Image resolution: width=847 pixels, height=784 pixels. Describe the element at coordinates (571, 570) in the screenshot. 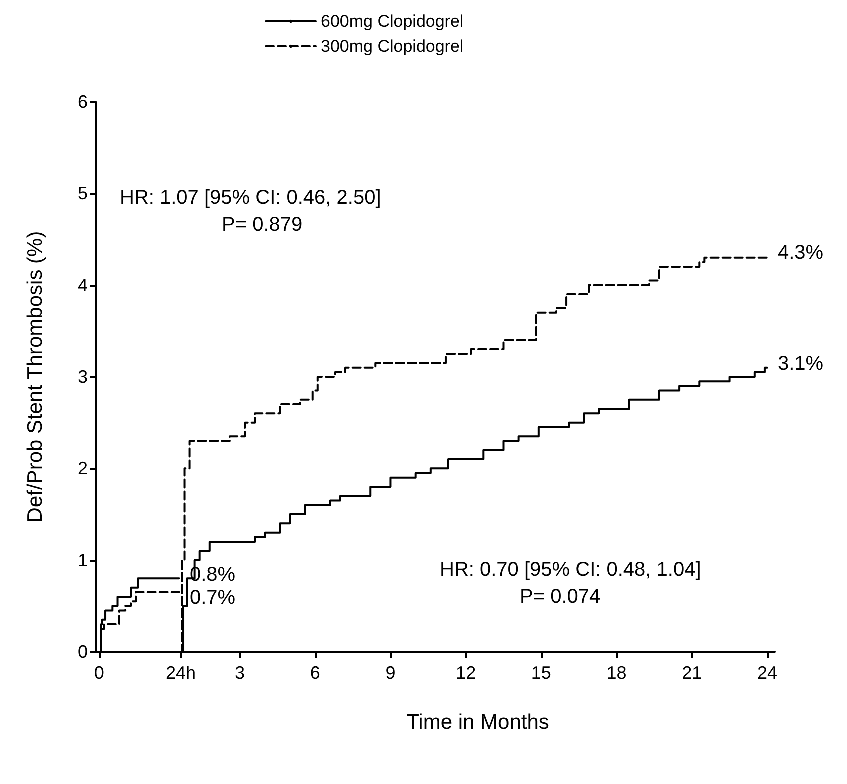

I see `annotation: HR: 0.70 [95% CI: 0.48, 1.04]` at that location.